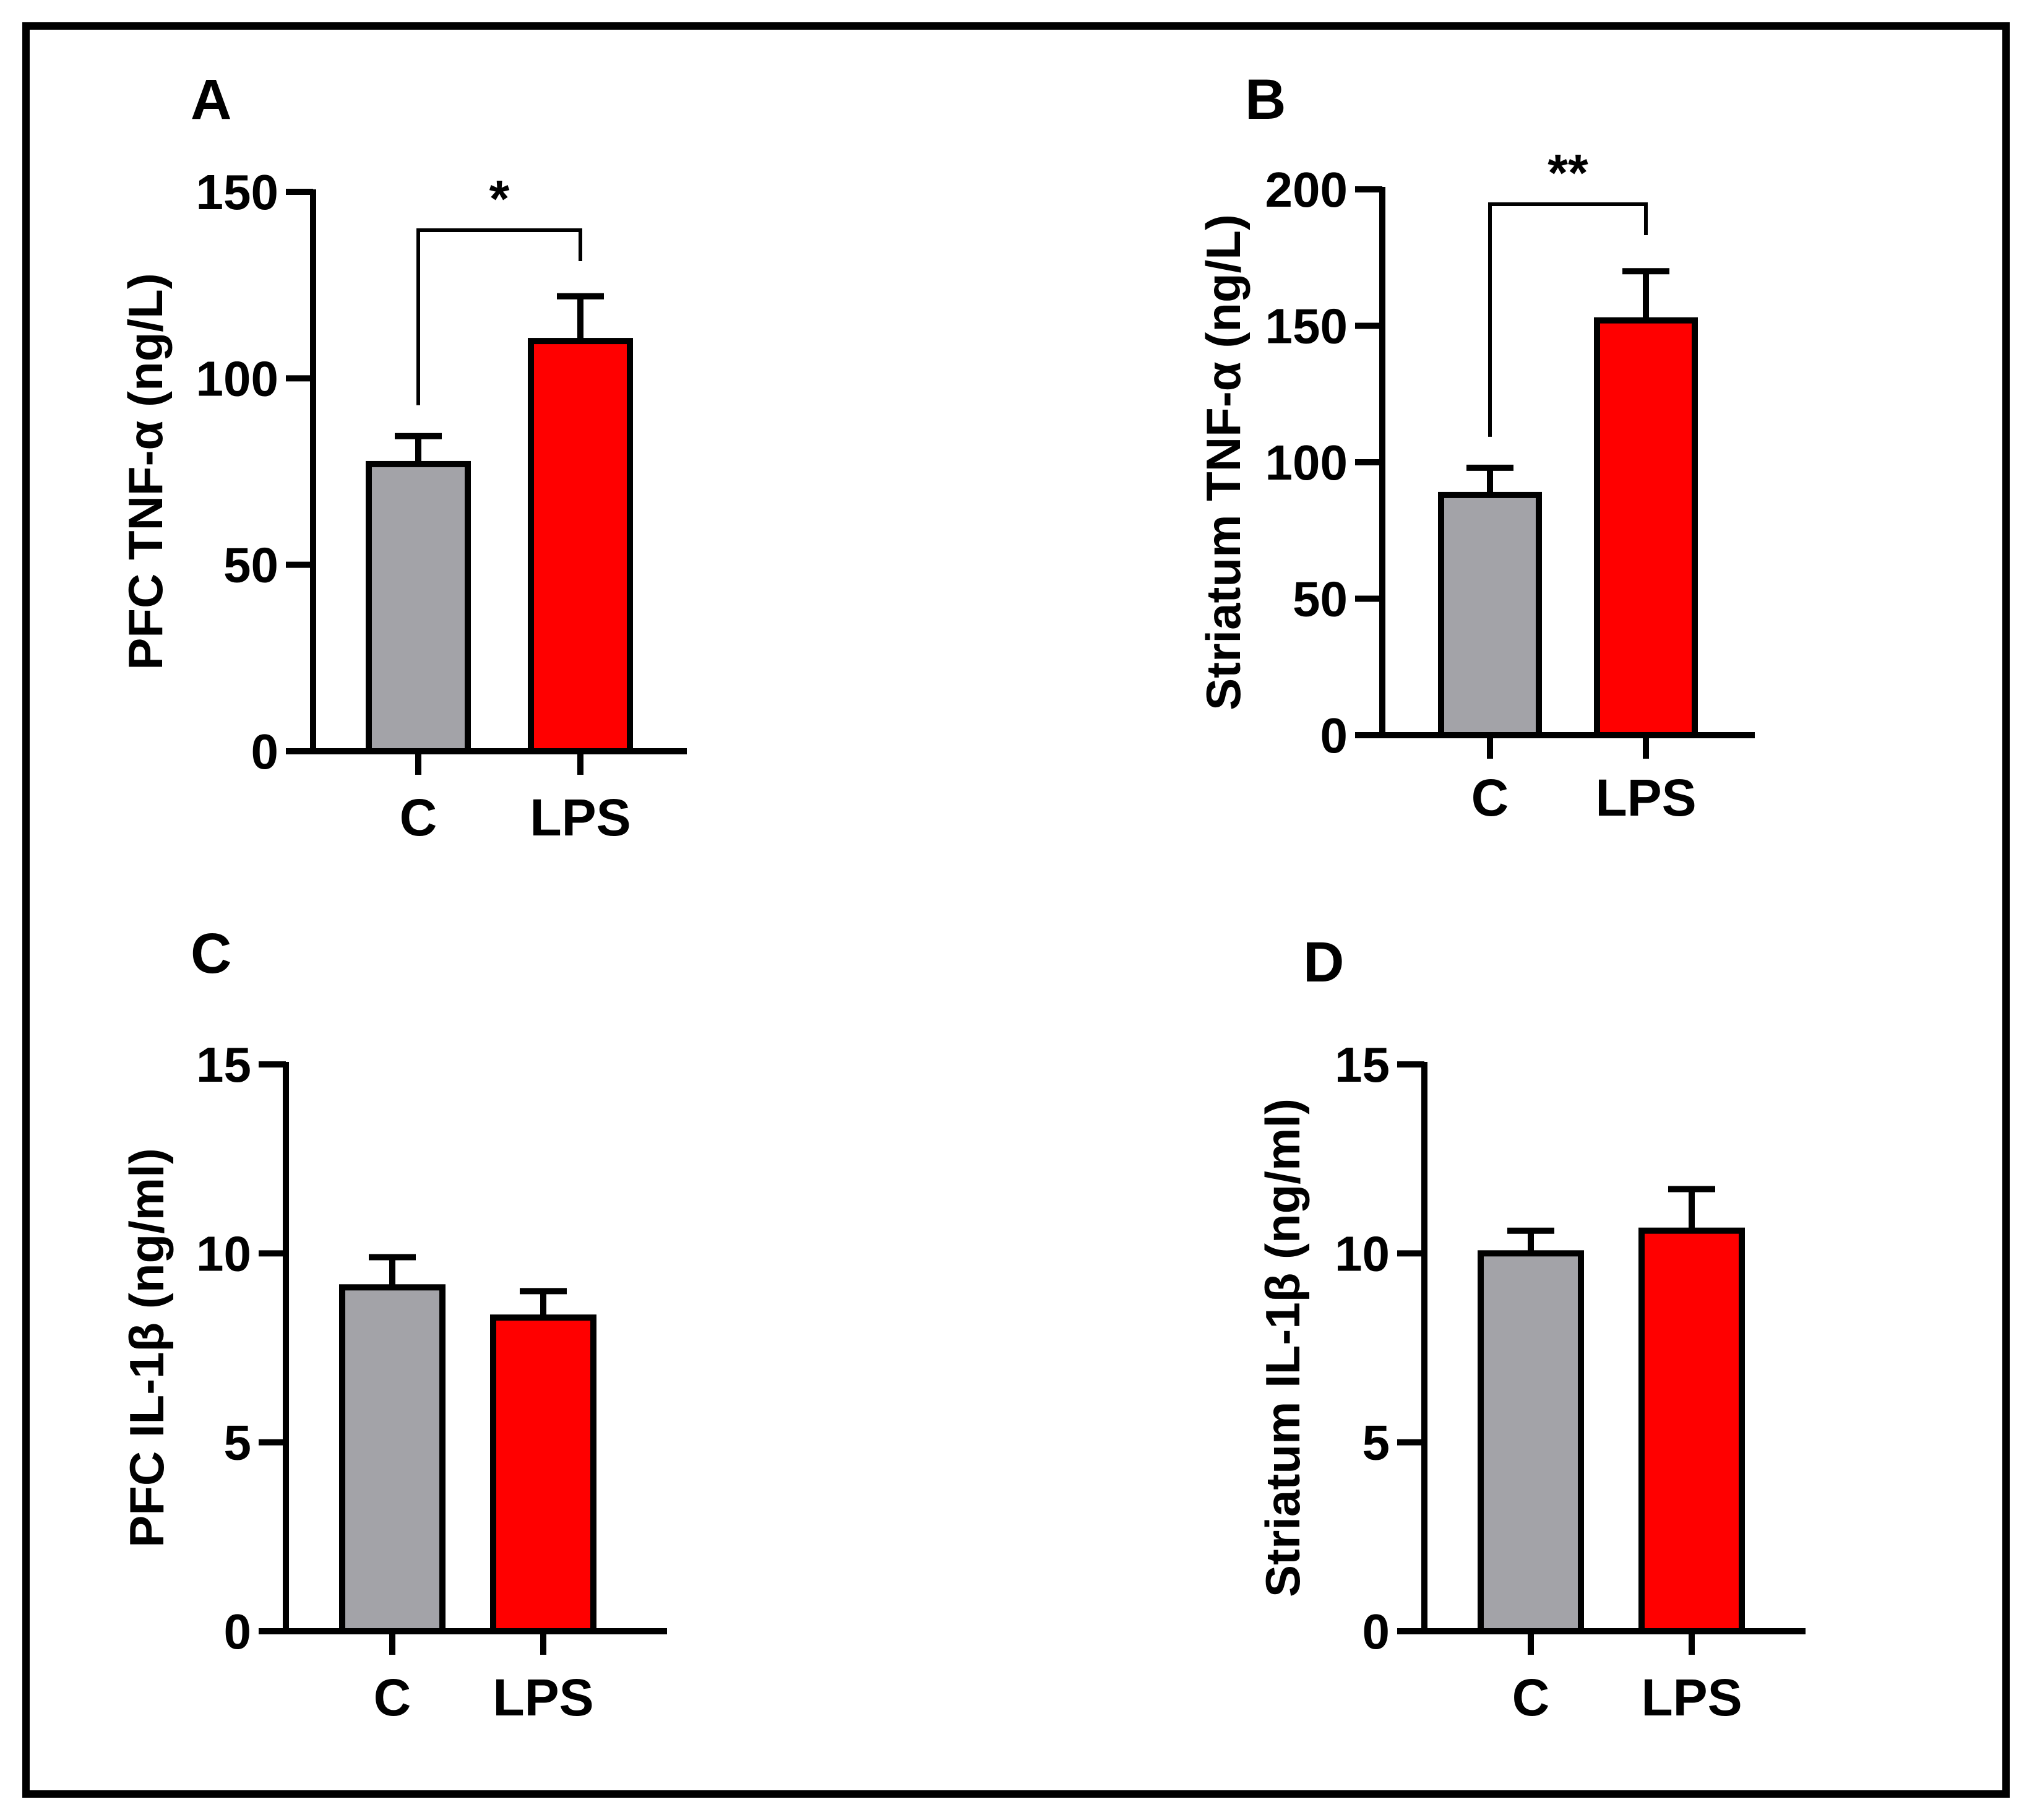  I want to click on panel-letter: B, so click(1265, 99).